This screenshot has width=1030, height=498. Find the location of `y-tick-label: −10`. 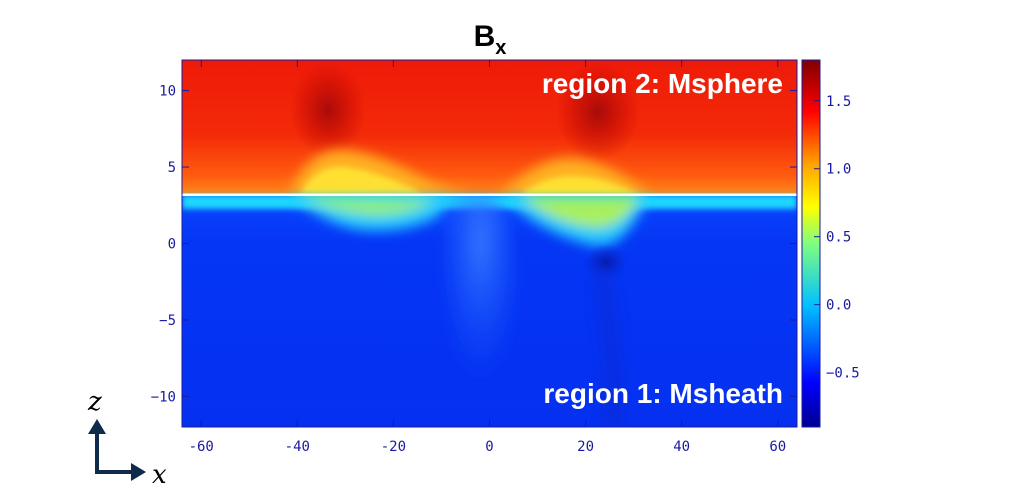

y-tick-label: −10 is located at coordinates (163, 397).